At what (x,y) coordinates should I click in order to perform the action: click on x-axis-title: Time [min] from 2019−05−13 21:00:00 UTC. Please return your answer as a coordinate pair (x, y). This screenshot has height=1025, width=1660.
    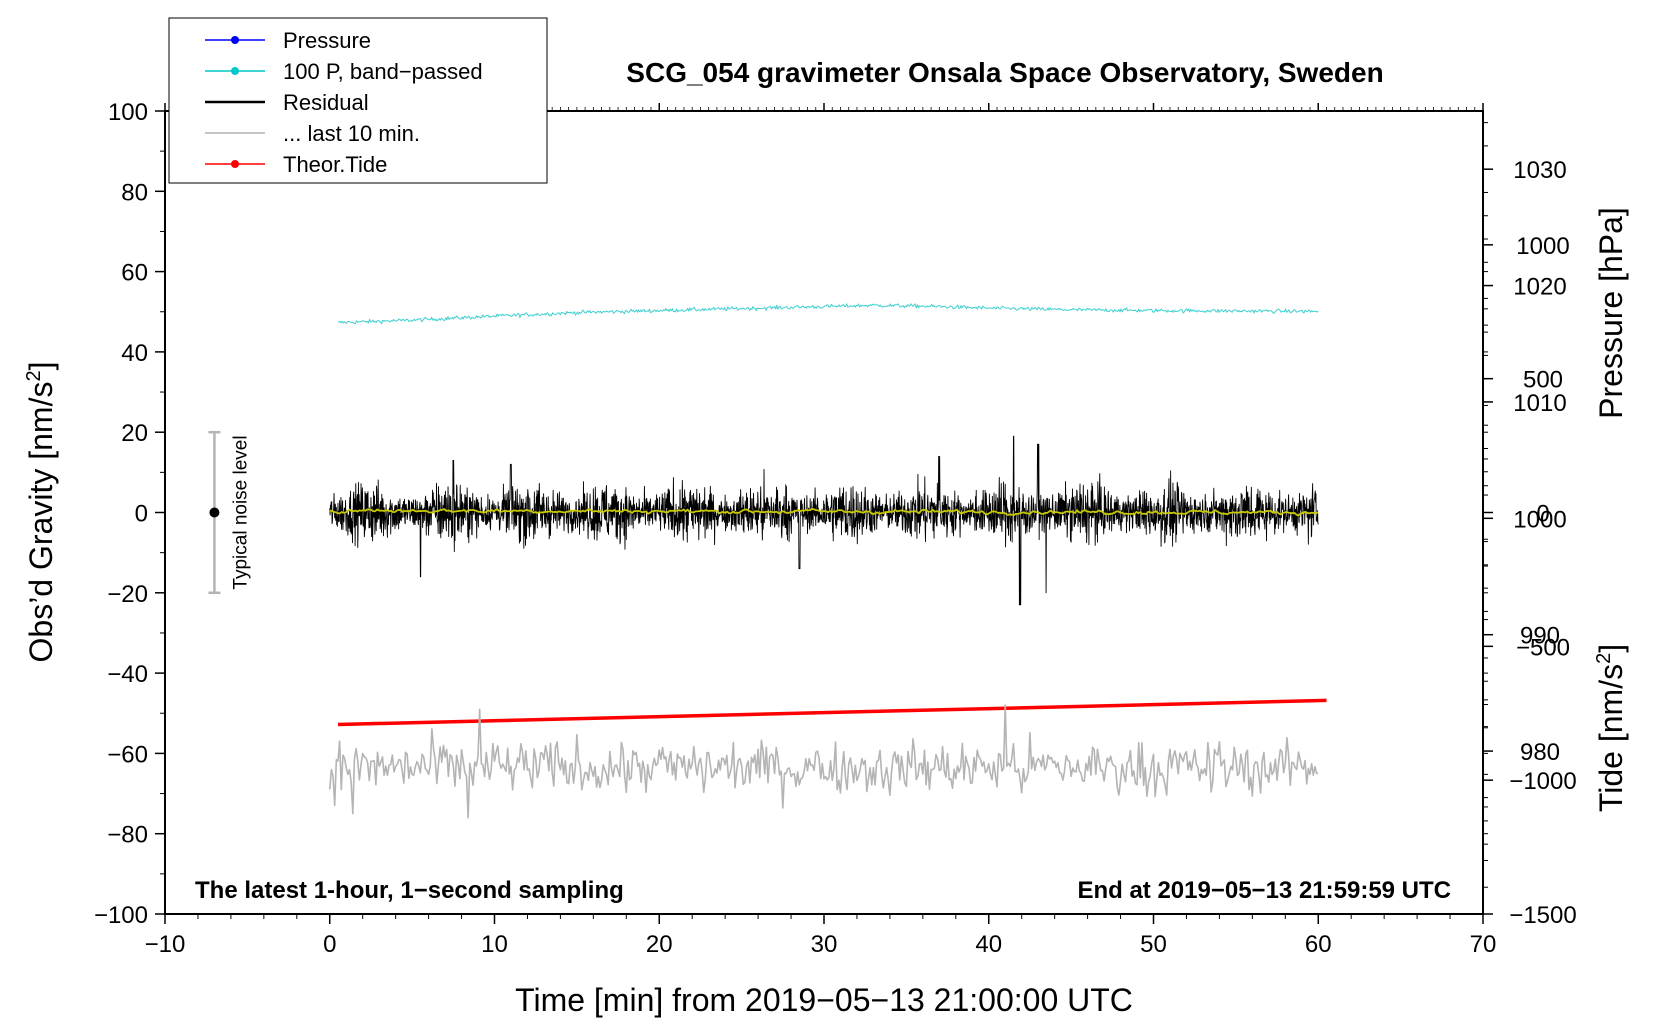
    Looking at the image, I should click on (824, 1000).